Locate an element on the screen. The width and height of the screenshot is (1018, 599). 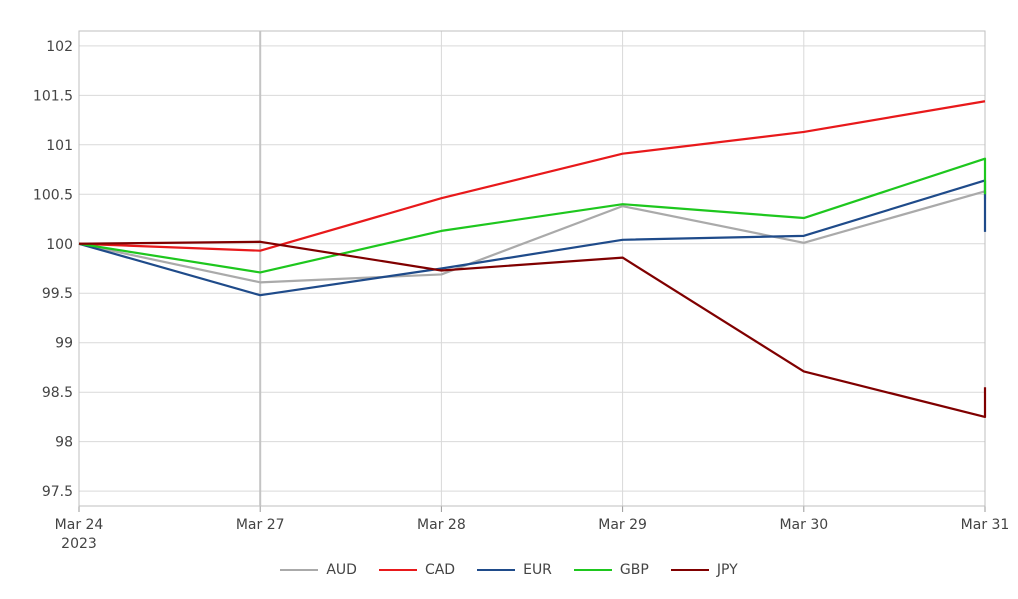
y-tick-label: 98 is located at coordinates (64, 443).